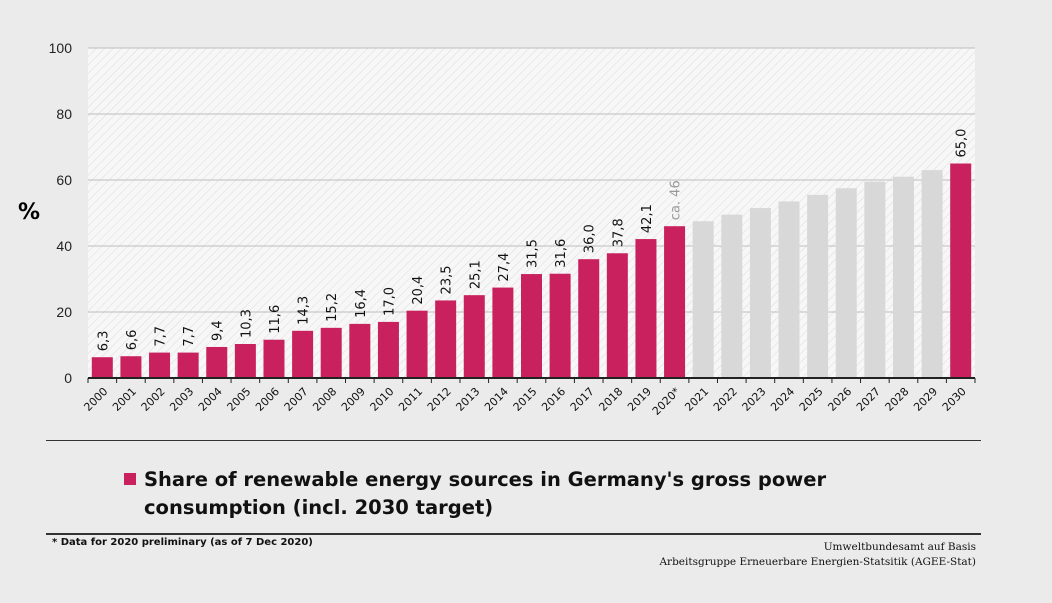 This screenshot has height=603, width=1052. Describe the element at coordinates (153, 399) in the screenshot. I see `x-tick-label: 2002` at that location.